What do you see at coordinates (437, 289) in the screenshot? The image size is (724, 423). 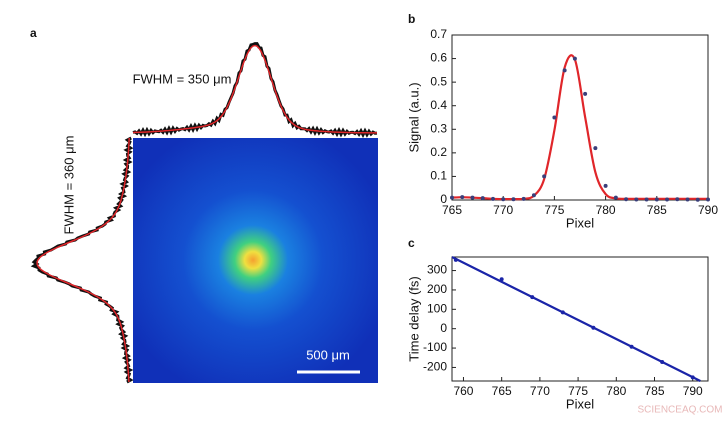 I see `y-tick-label: 200` at bounding box center [437, 289].